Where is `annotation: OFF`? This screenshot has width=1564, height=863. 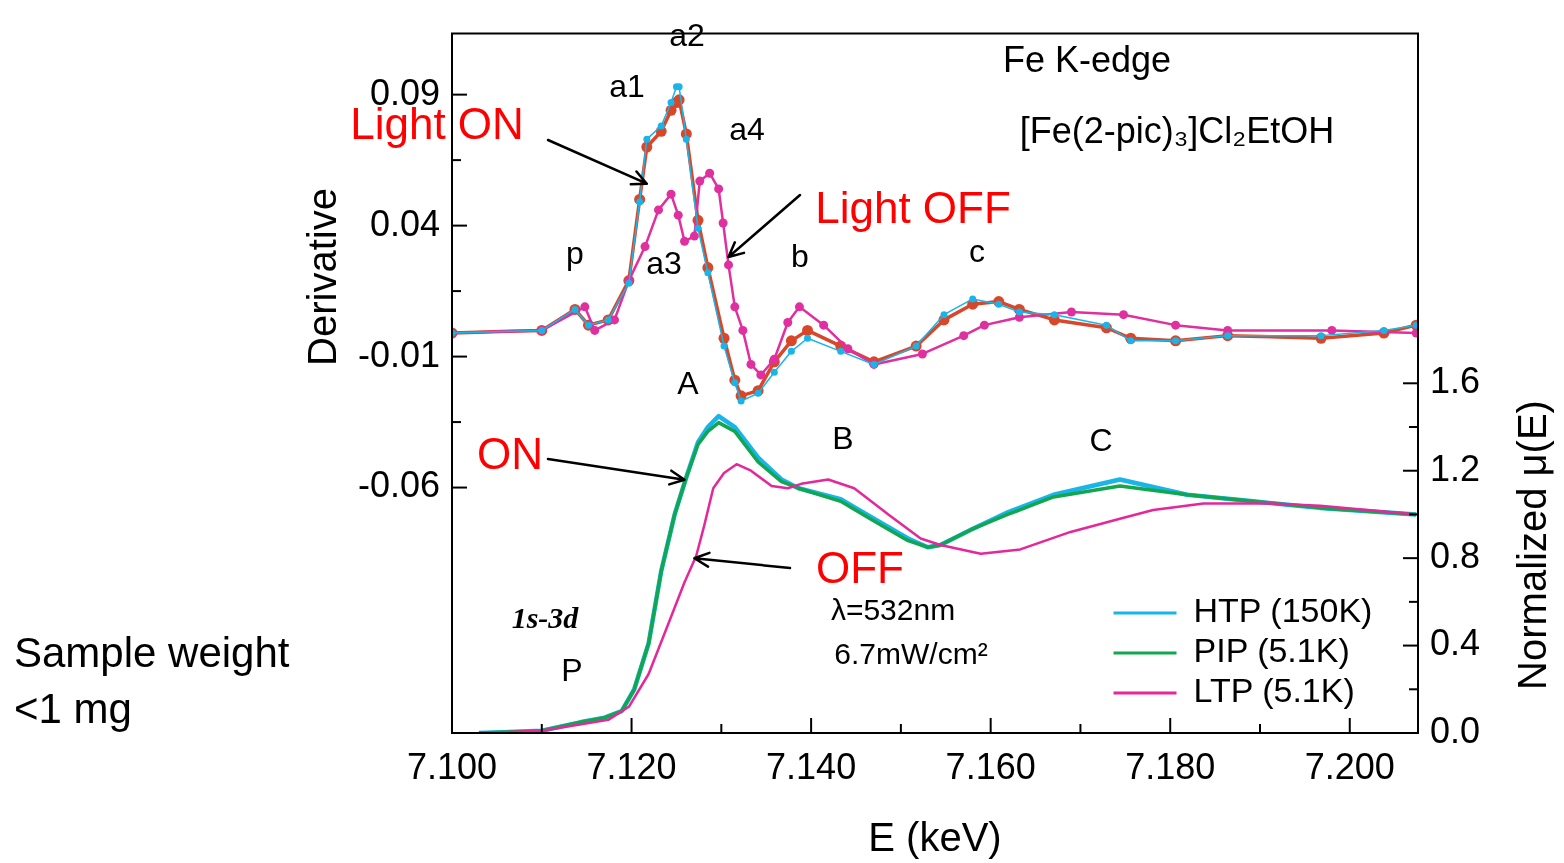 annotation: OFF is located at coordinates (860, 568).